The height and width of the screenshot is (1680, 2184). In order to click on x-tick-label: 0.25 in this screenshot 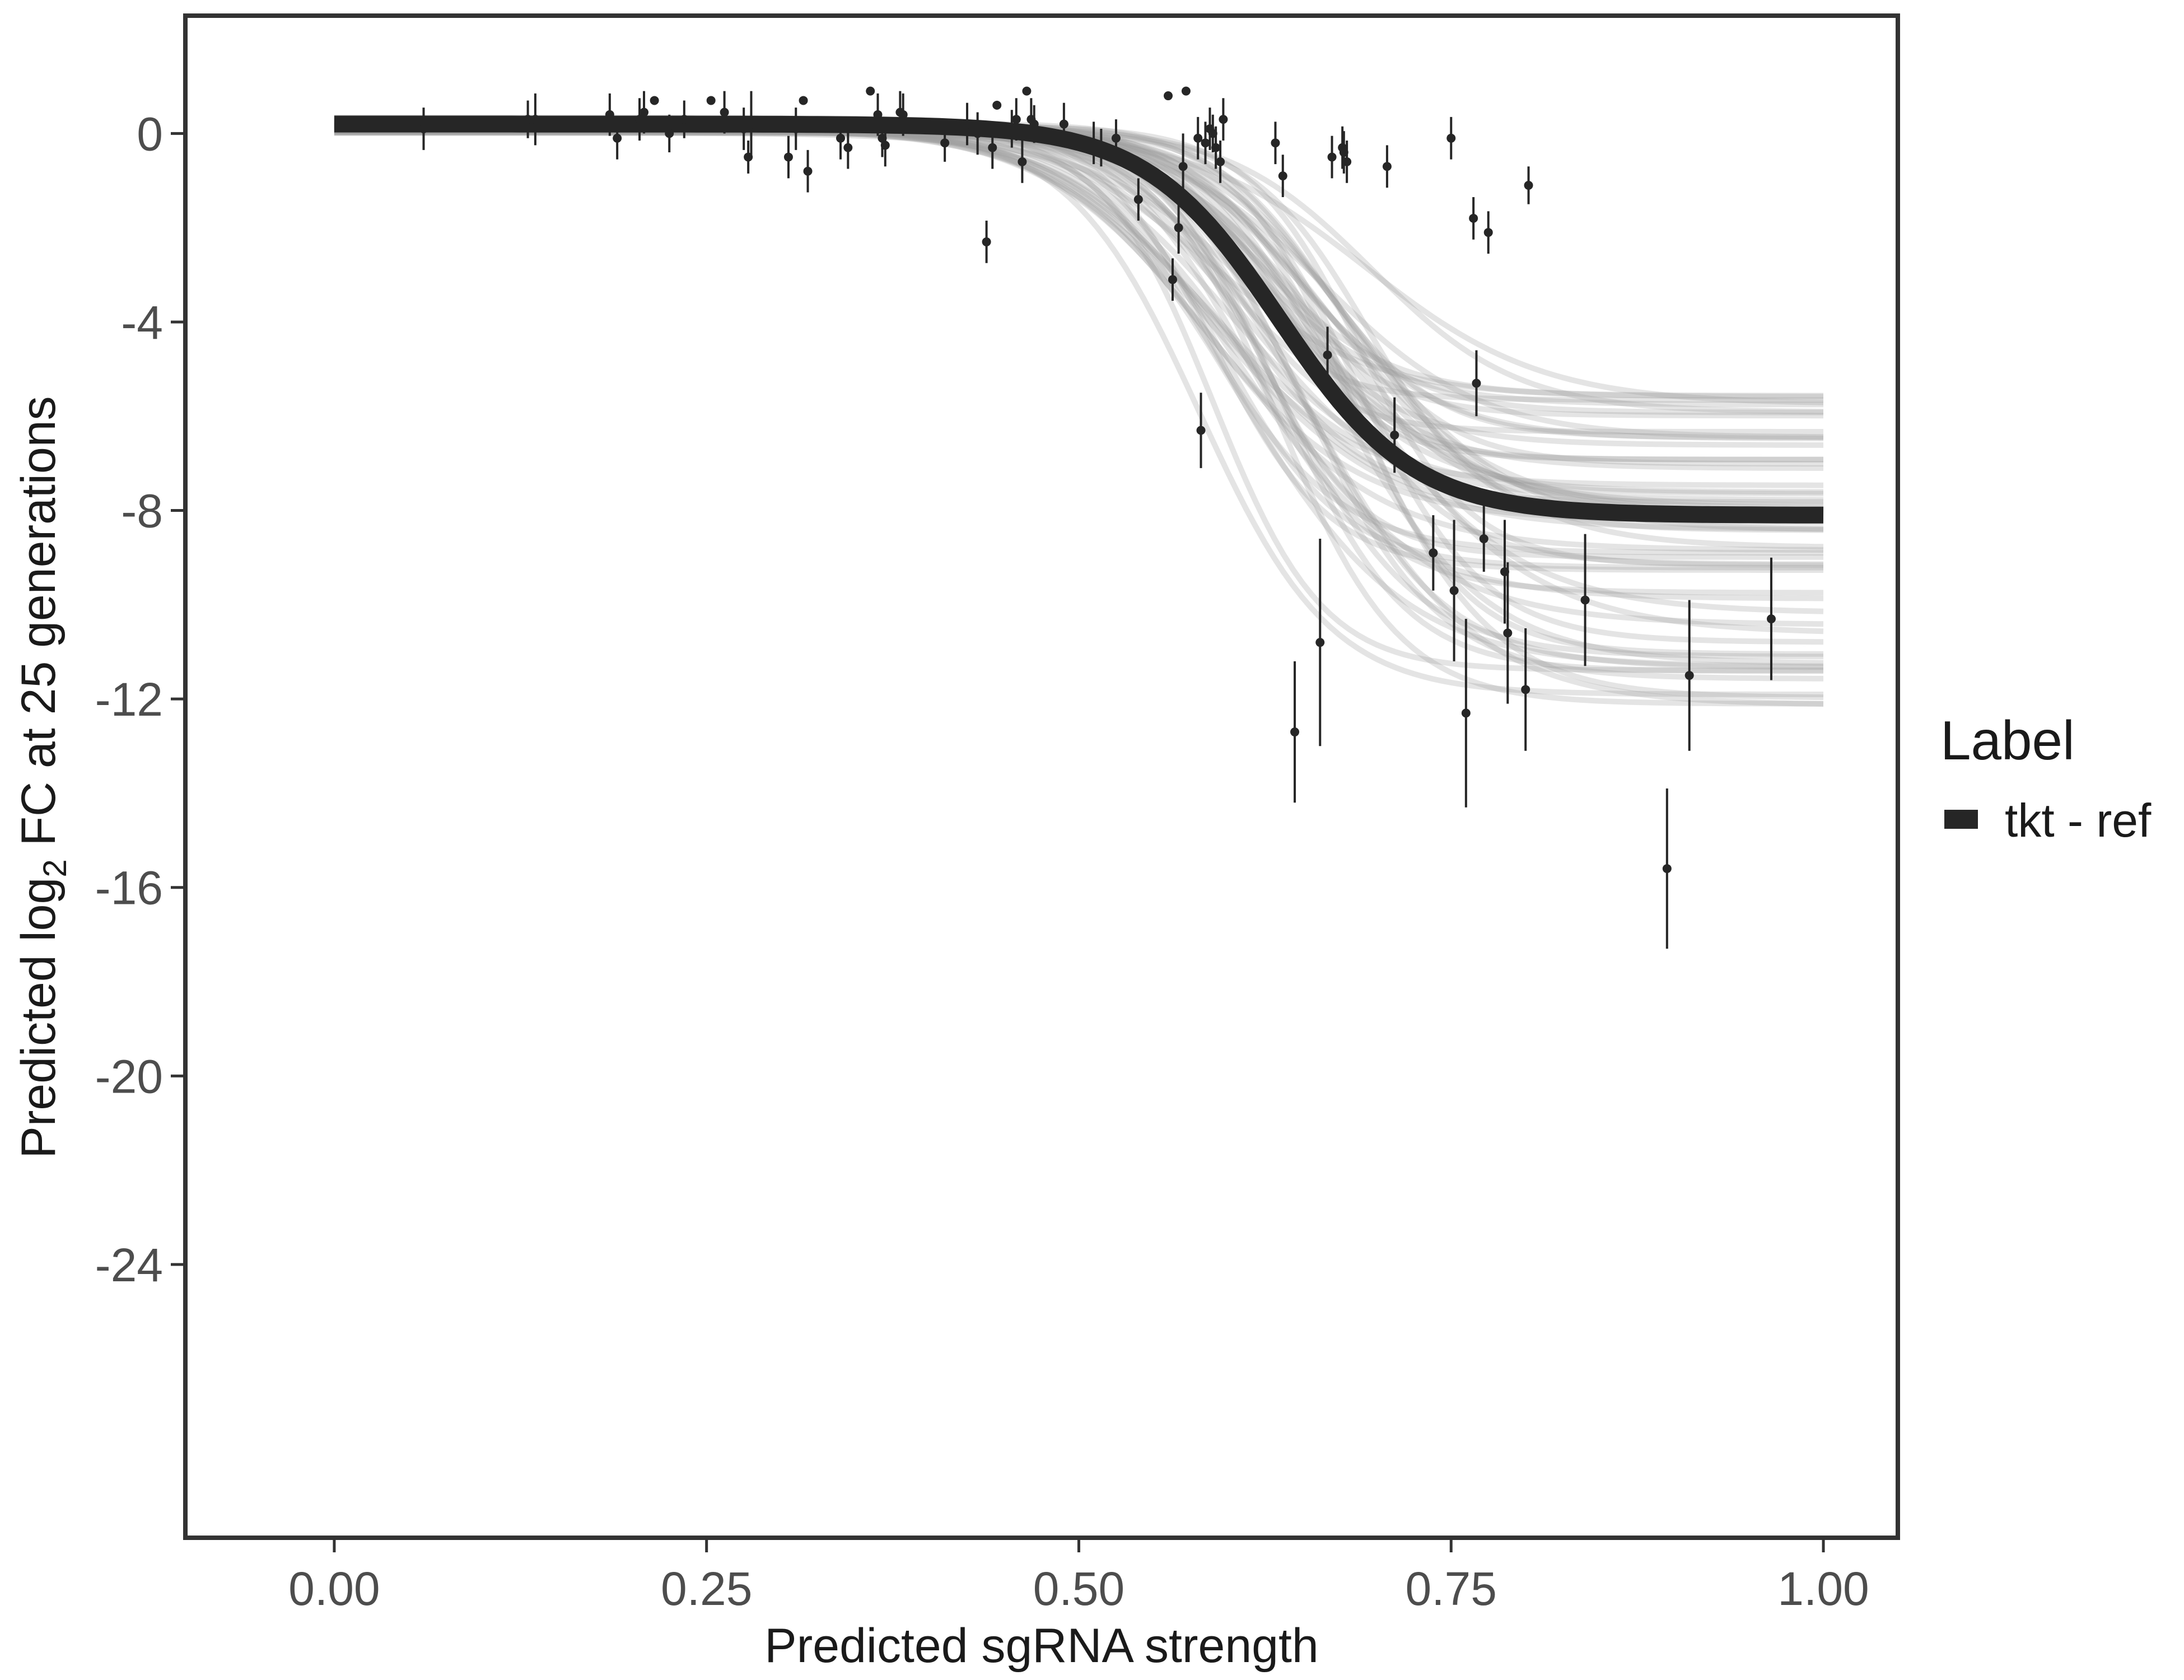, I will do `click(707, 1589)`.